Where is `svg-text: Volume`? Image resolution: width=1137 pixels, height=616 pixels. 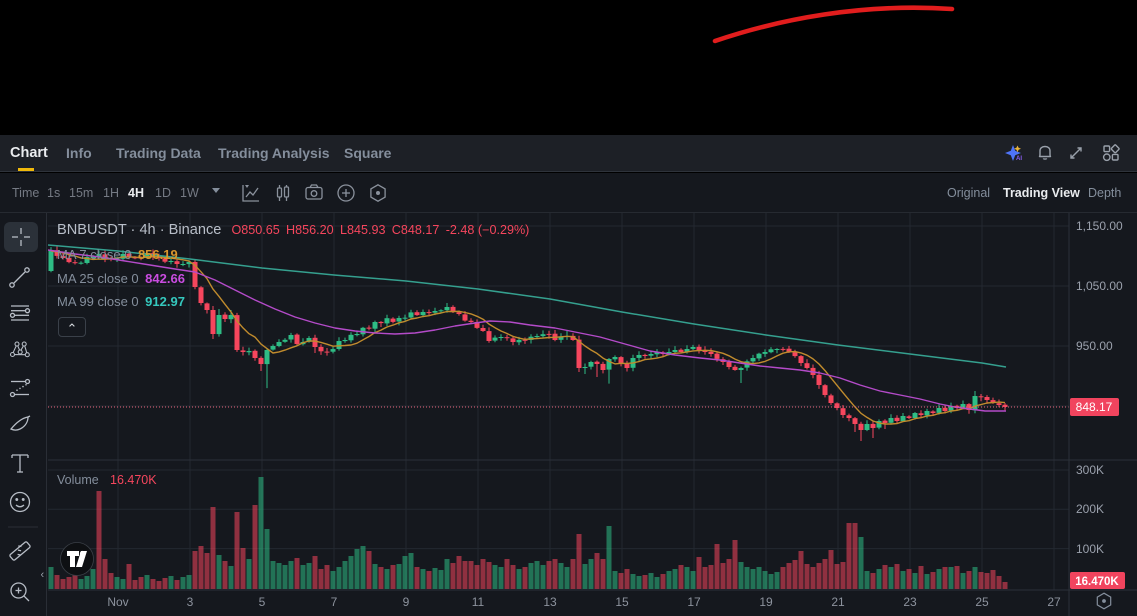 svg-text: Volume is located at coordinates (78, 480).